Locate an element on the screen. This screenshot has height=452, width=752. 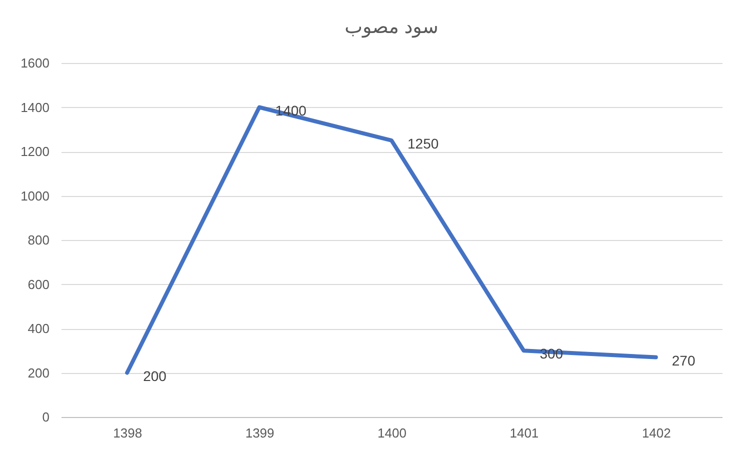
x-tick-label: 1399 is located at coordinates (259, 433).